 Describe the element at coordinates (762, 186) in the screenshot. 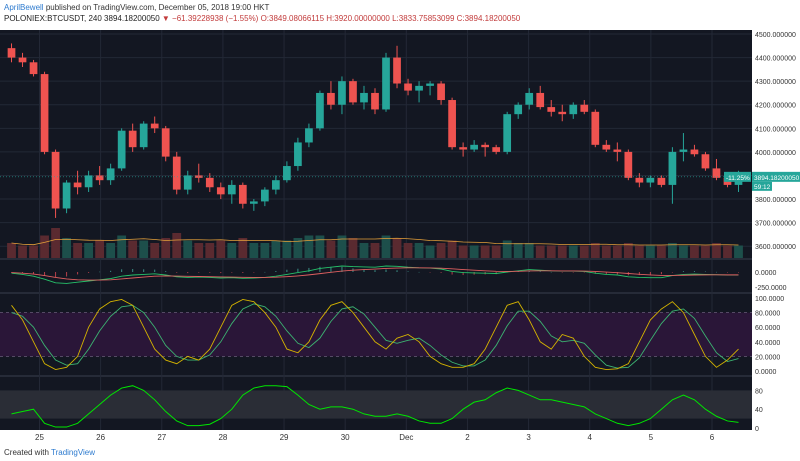

I see `timer-label-bg` at that location.